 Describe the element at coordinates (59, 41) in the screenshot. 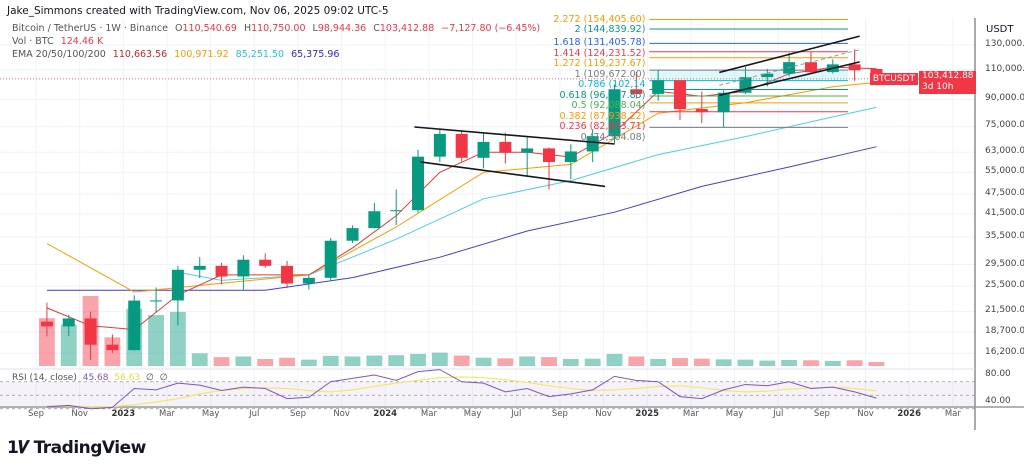

I see `volume-legend: Vol · BTC 124.46 K` at that location.